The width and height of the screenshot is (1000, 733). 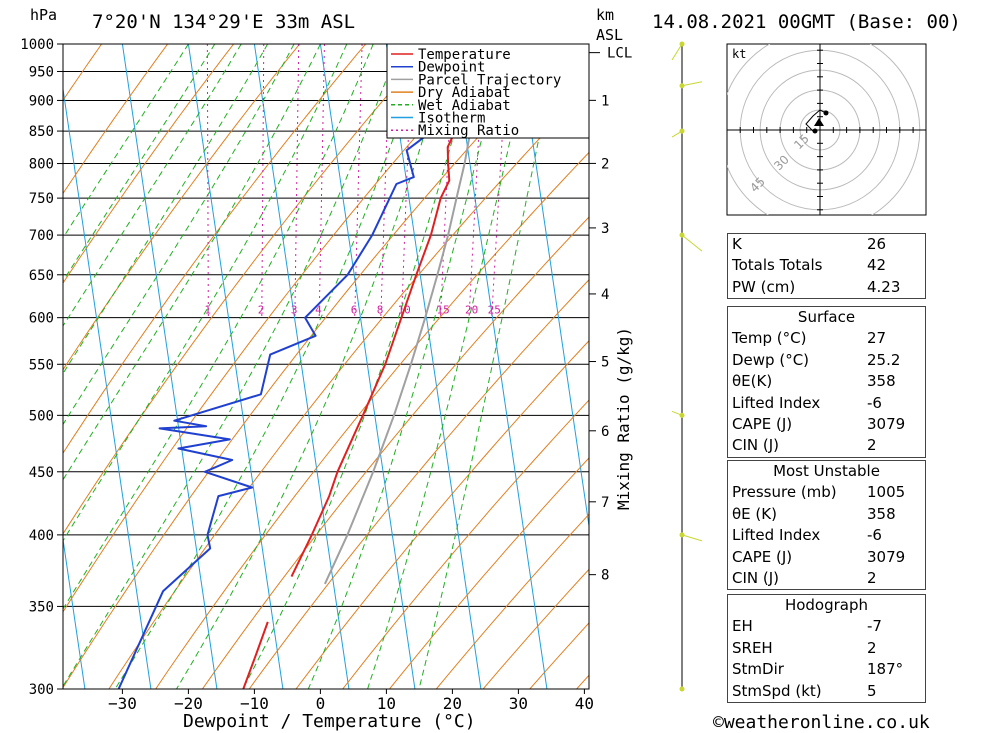 What do you see at coordinates (452, 703) in the screenshot?
I see `x-tick-label: 20` at bounding box center [452, 703].